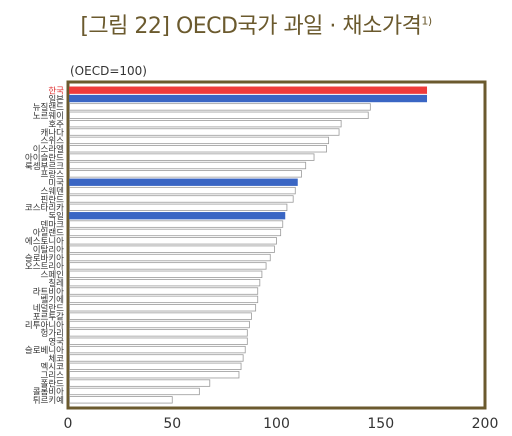 The image size is (512, 436). I want to click on category-label-1: 한국, so click(56, 91).